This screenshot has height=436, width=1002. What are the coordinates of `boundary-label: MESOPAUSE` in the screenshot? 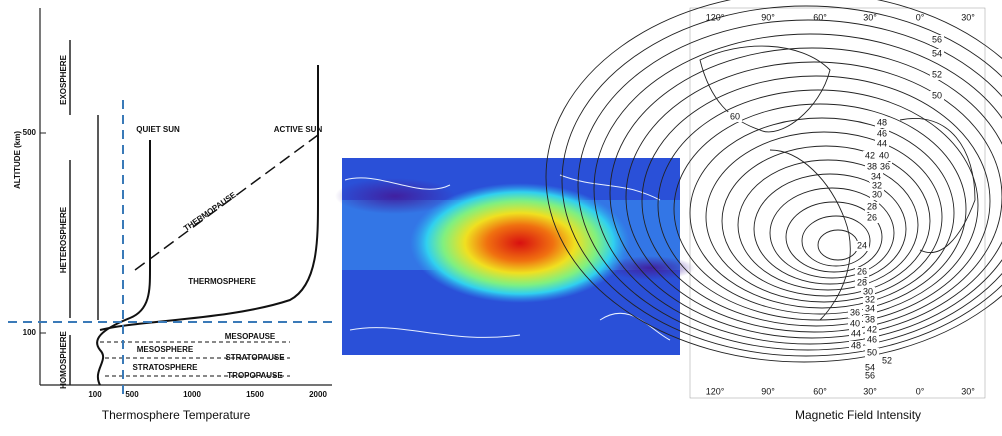 It's located at (250, 336).